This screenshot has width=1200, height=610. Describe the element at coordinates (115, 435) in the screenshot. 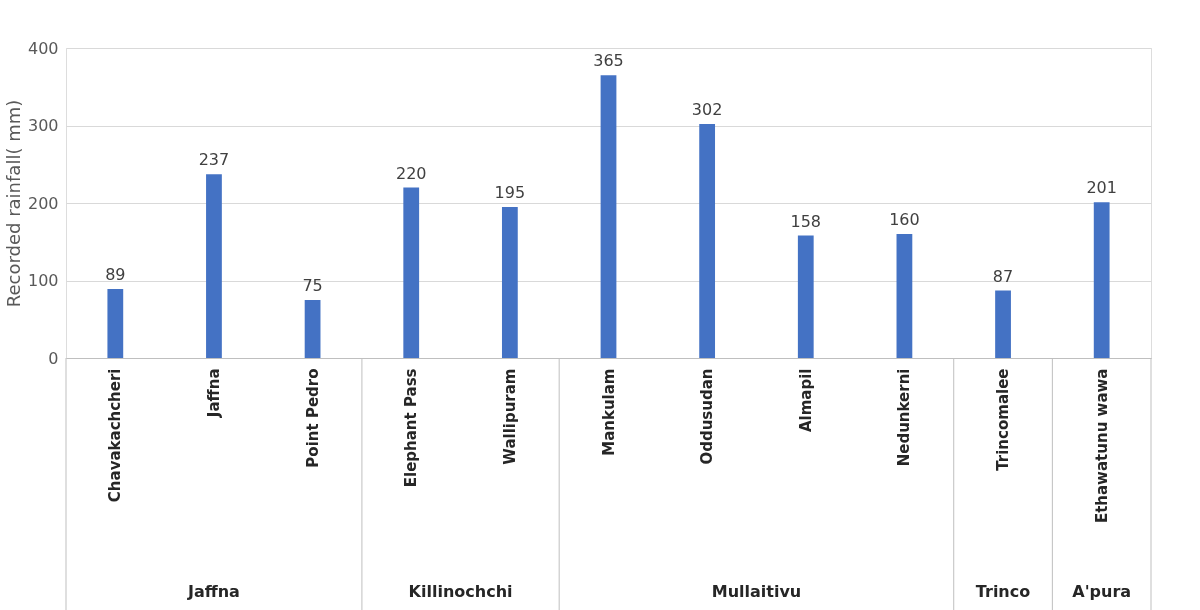

I see `x-tick-label: Chavakachcheri` at that location.